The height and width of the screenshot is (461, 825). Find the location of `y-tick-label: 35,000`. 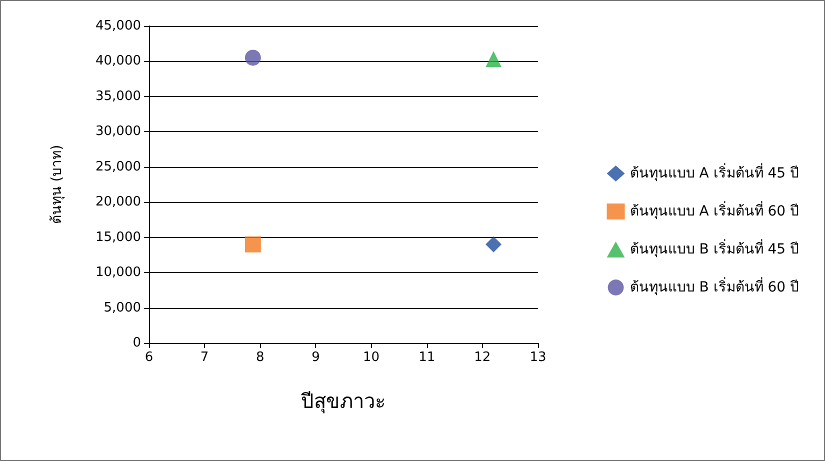

y-tick-label: 35,000 is located at coordinates (118, 96).